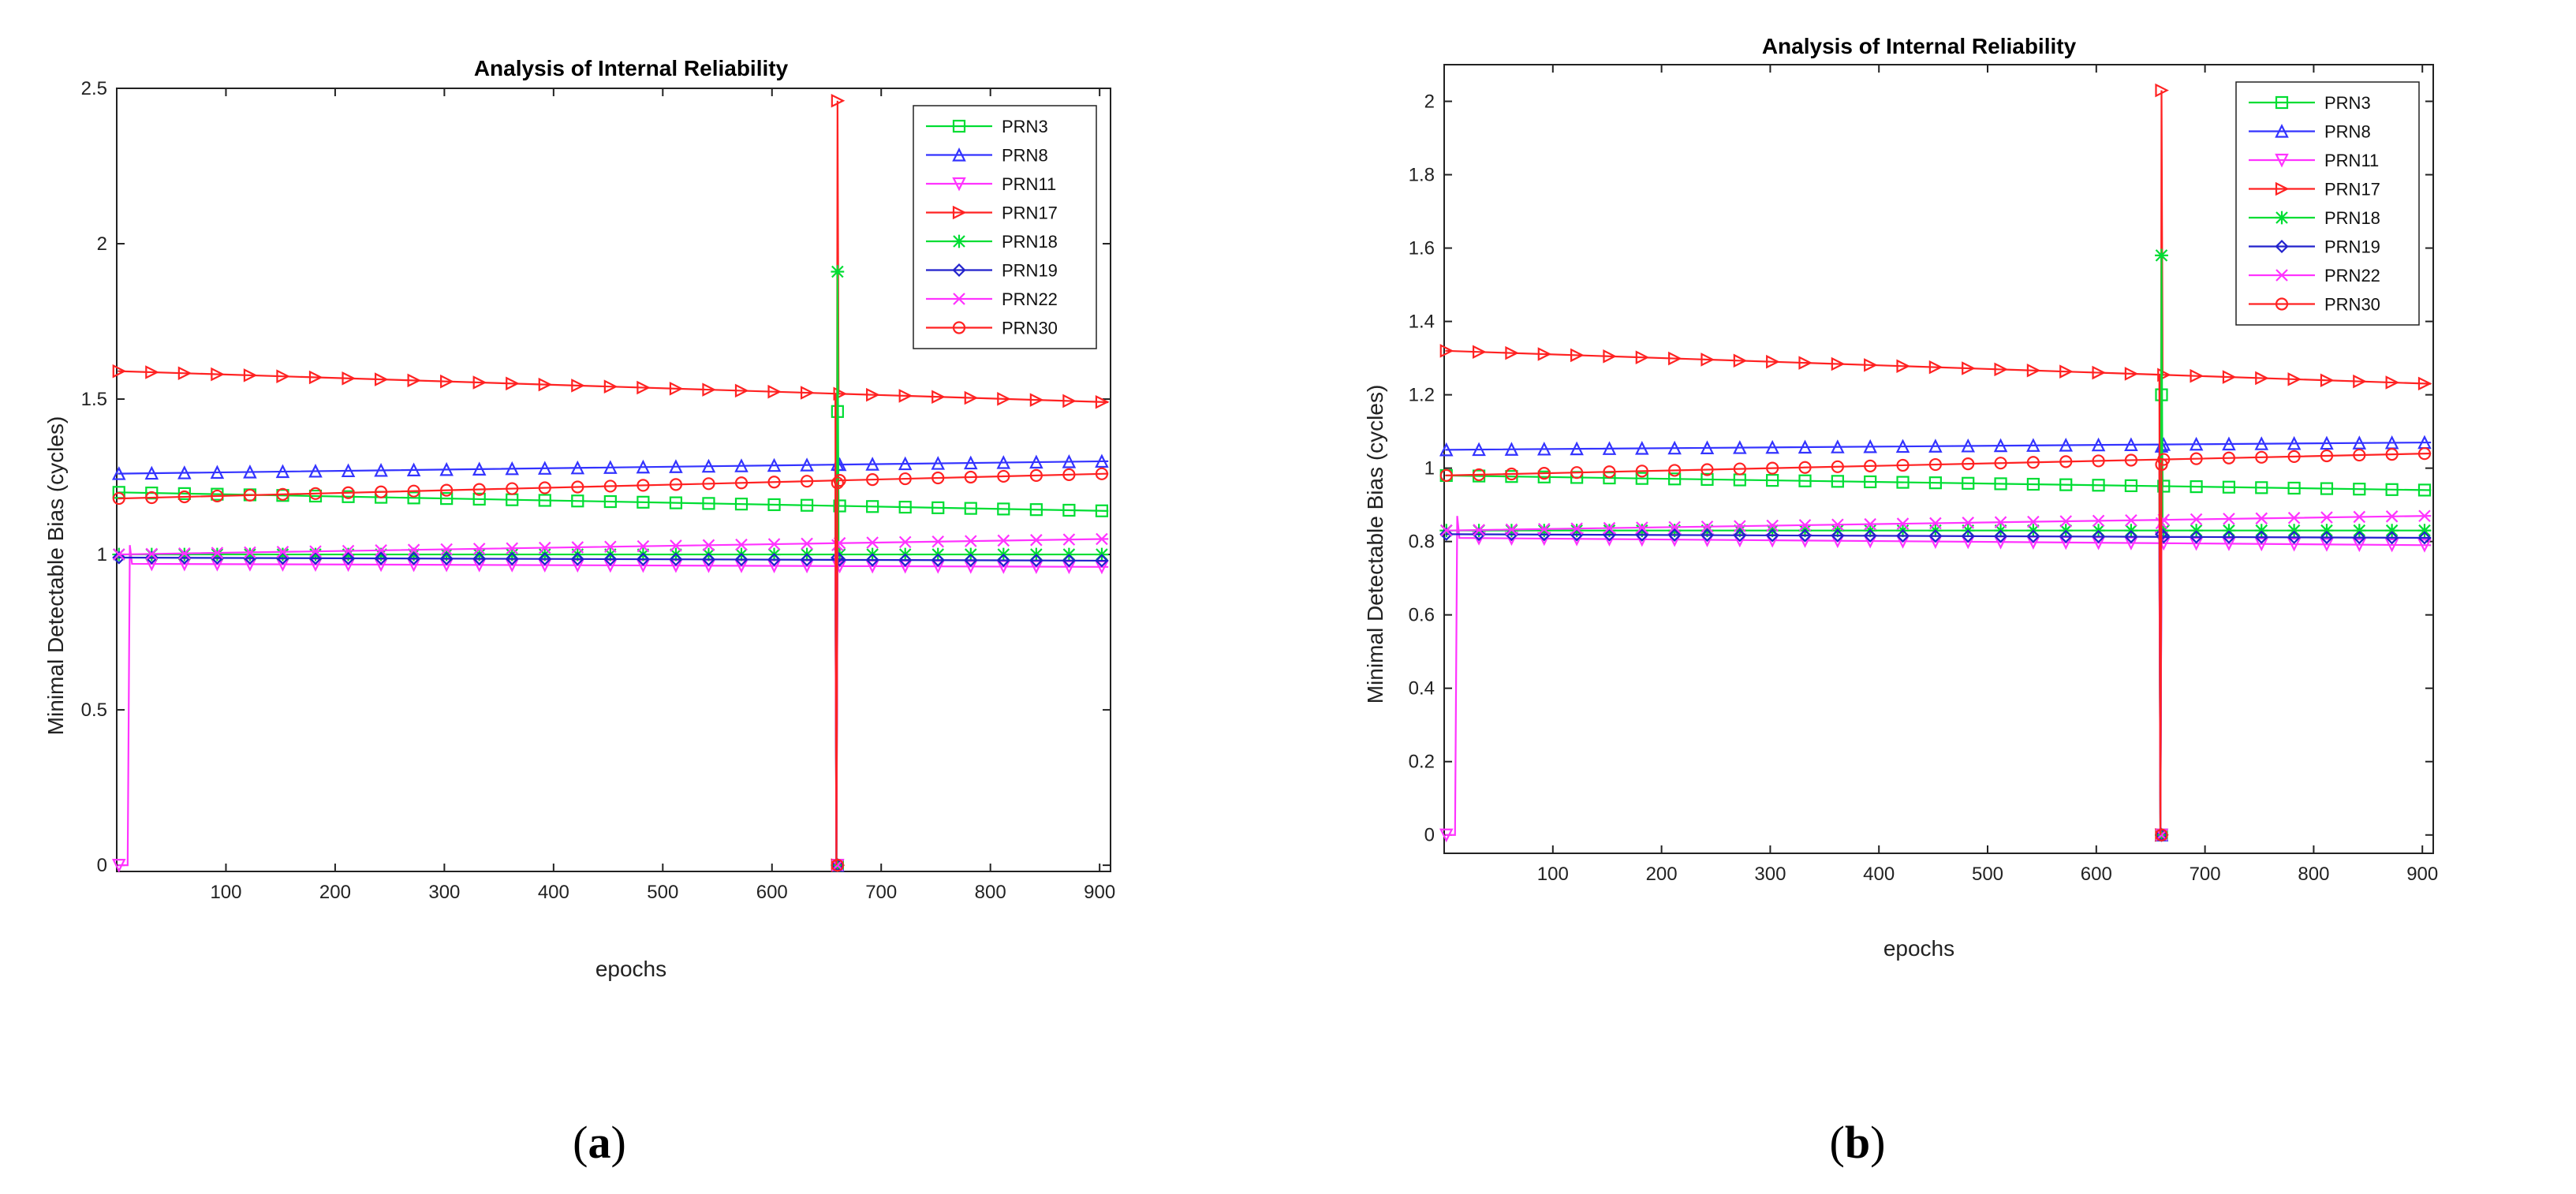  I want to click on caption-b: (b), so click(1858, 1142).